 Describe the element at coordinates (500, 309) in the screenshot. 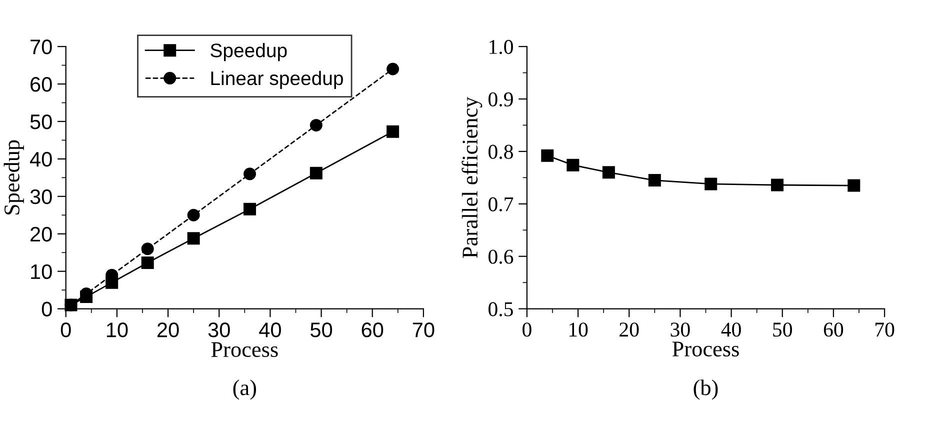

I see `y-tick-label: 0.5` at that location.